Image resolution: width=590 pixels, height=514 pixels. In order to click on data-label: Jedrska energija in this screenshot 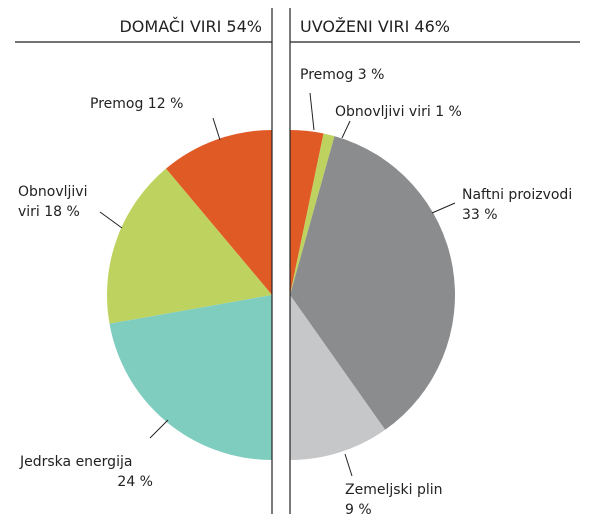, I will do `click(75, 462)`.